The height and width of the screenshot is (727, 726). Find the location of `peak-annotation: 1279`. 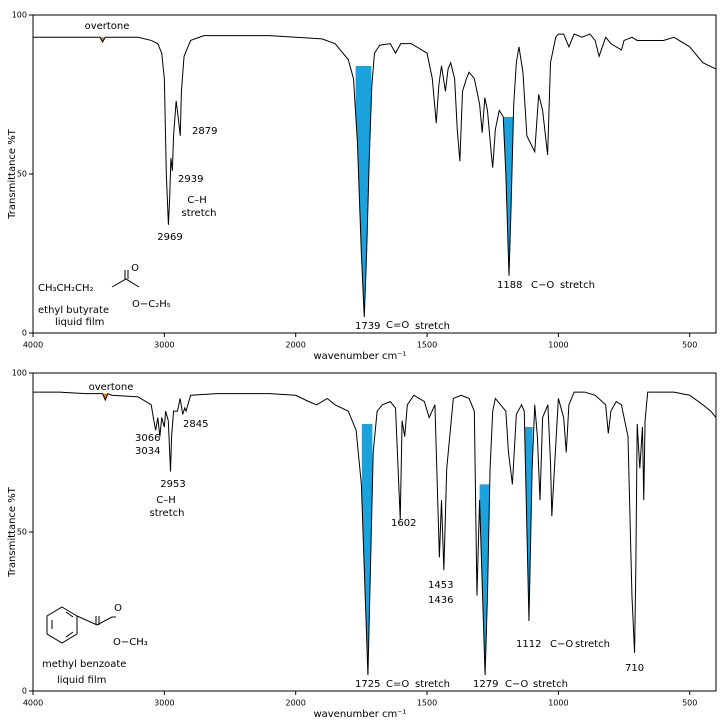

peak-annotation: 1279 is located at coordinates (485, 684).